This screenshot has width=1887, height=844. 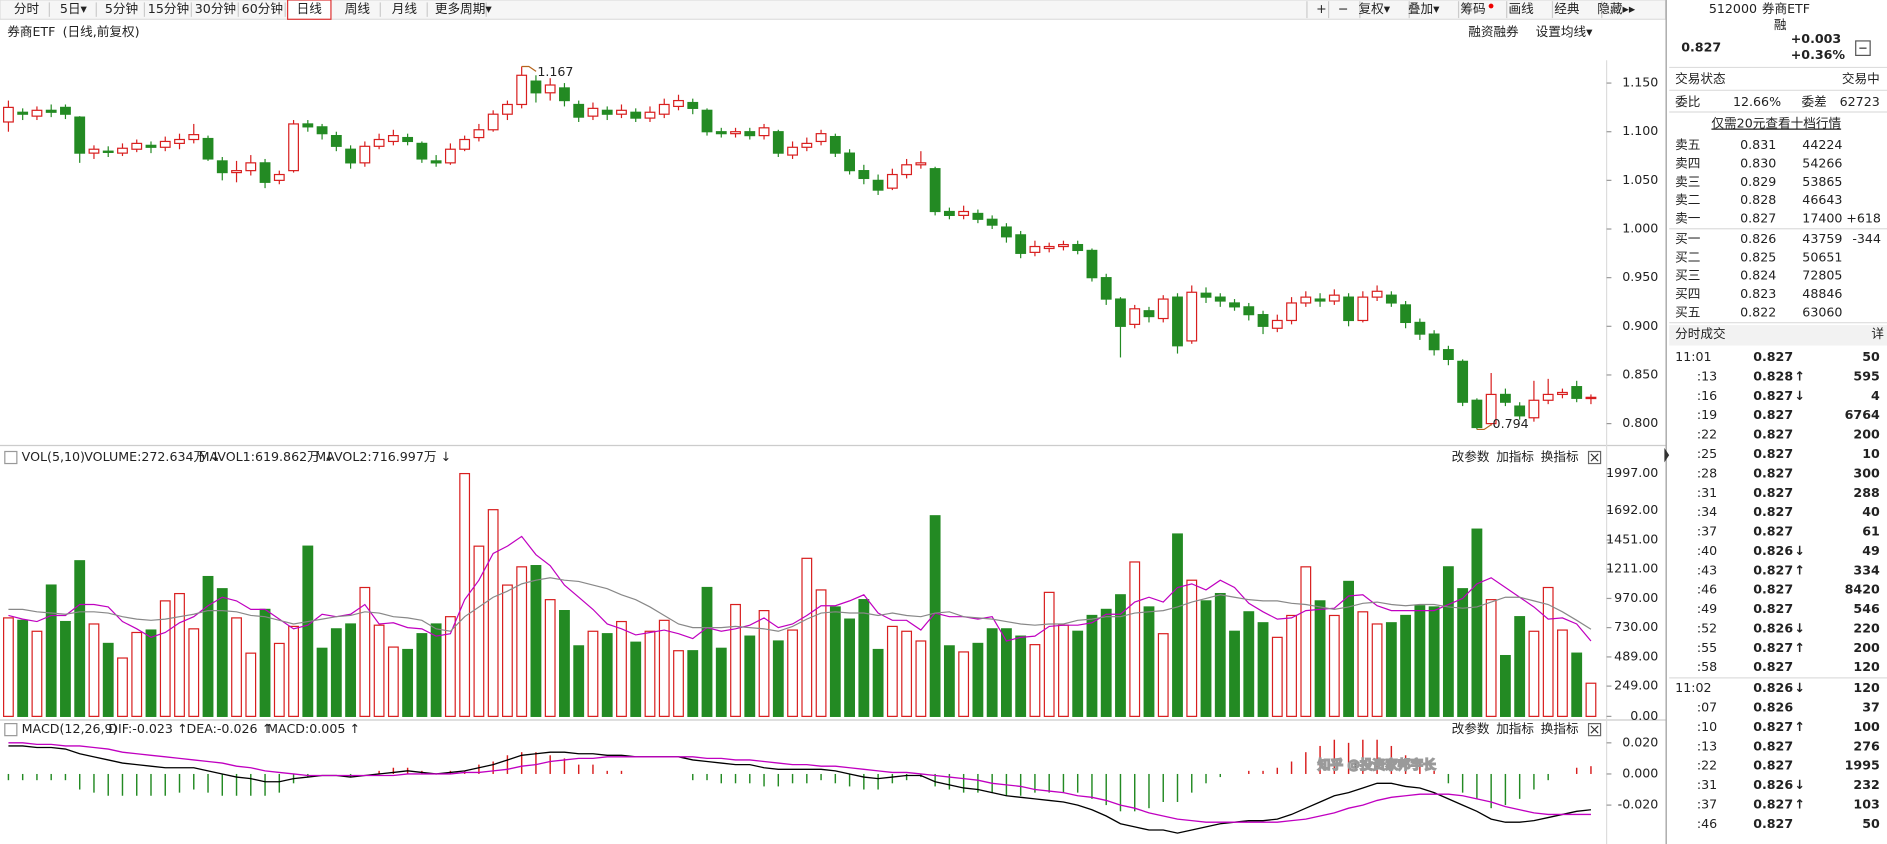 What do you see at coordinates (1757, 101) in the screenshot?
I see `ratio-value: 12.66%` at bounding box center [1757, 101].